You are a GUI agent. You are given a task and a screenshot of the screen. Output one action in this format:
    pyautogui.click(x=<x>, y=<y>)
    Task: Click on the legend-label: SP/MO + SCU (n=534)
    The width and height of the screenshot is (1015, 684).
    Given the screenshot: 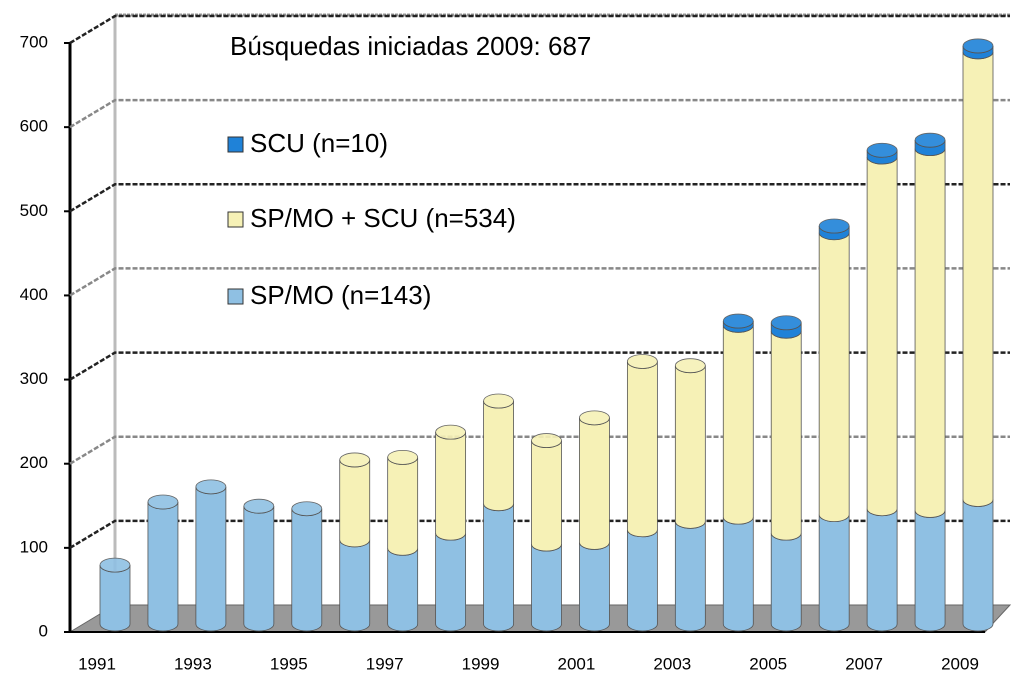 What is the action you would take?
    pyautogui.click(x=383, y=218)
    